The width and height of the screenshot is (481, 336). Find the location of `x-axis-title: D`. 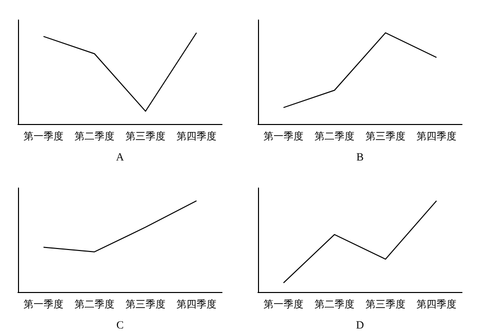

x-axis-title: D is located at coordinates (360, 326).